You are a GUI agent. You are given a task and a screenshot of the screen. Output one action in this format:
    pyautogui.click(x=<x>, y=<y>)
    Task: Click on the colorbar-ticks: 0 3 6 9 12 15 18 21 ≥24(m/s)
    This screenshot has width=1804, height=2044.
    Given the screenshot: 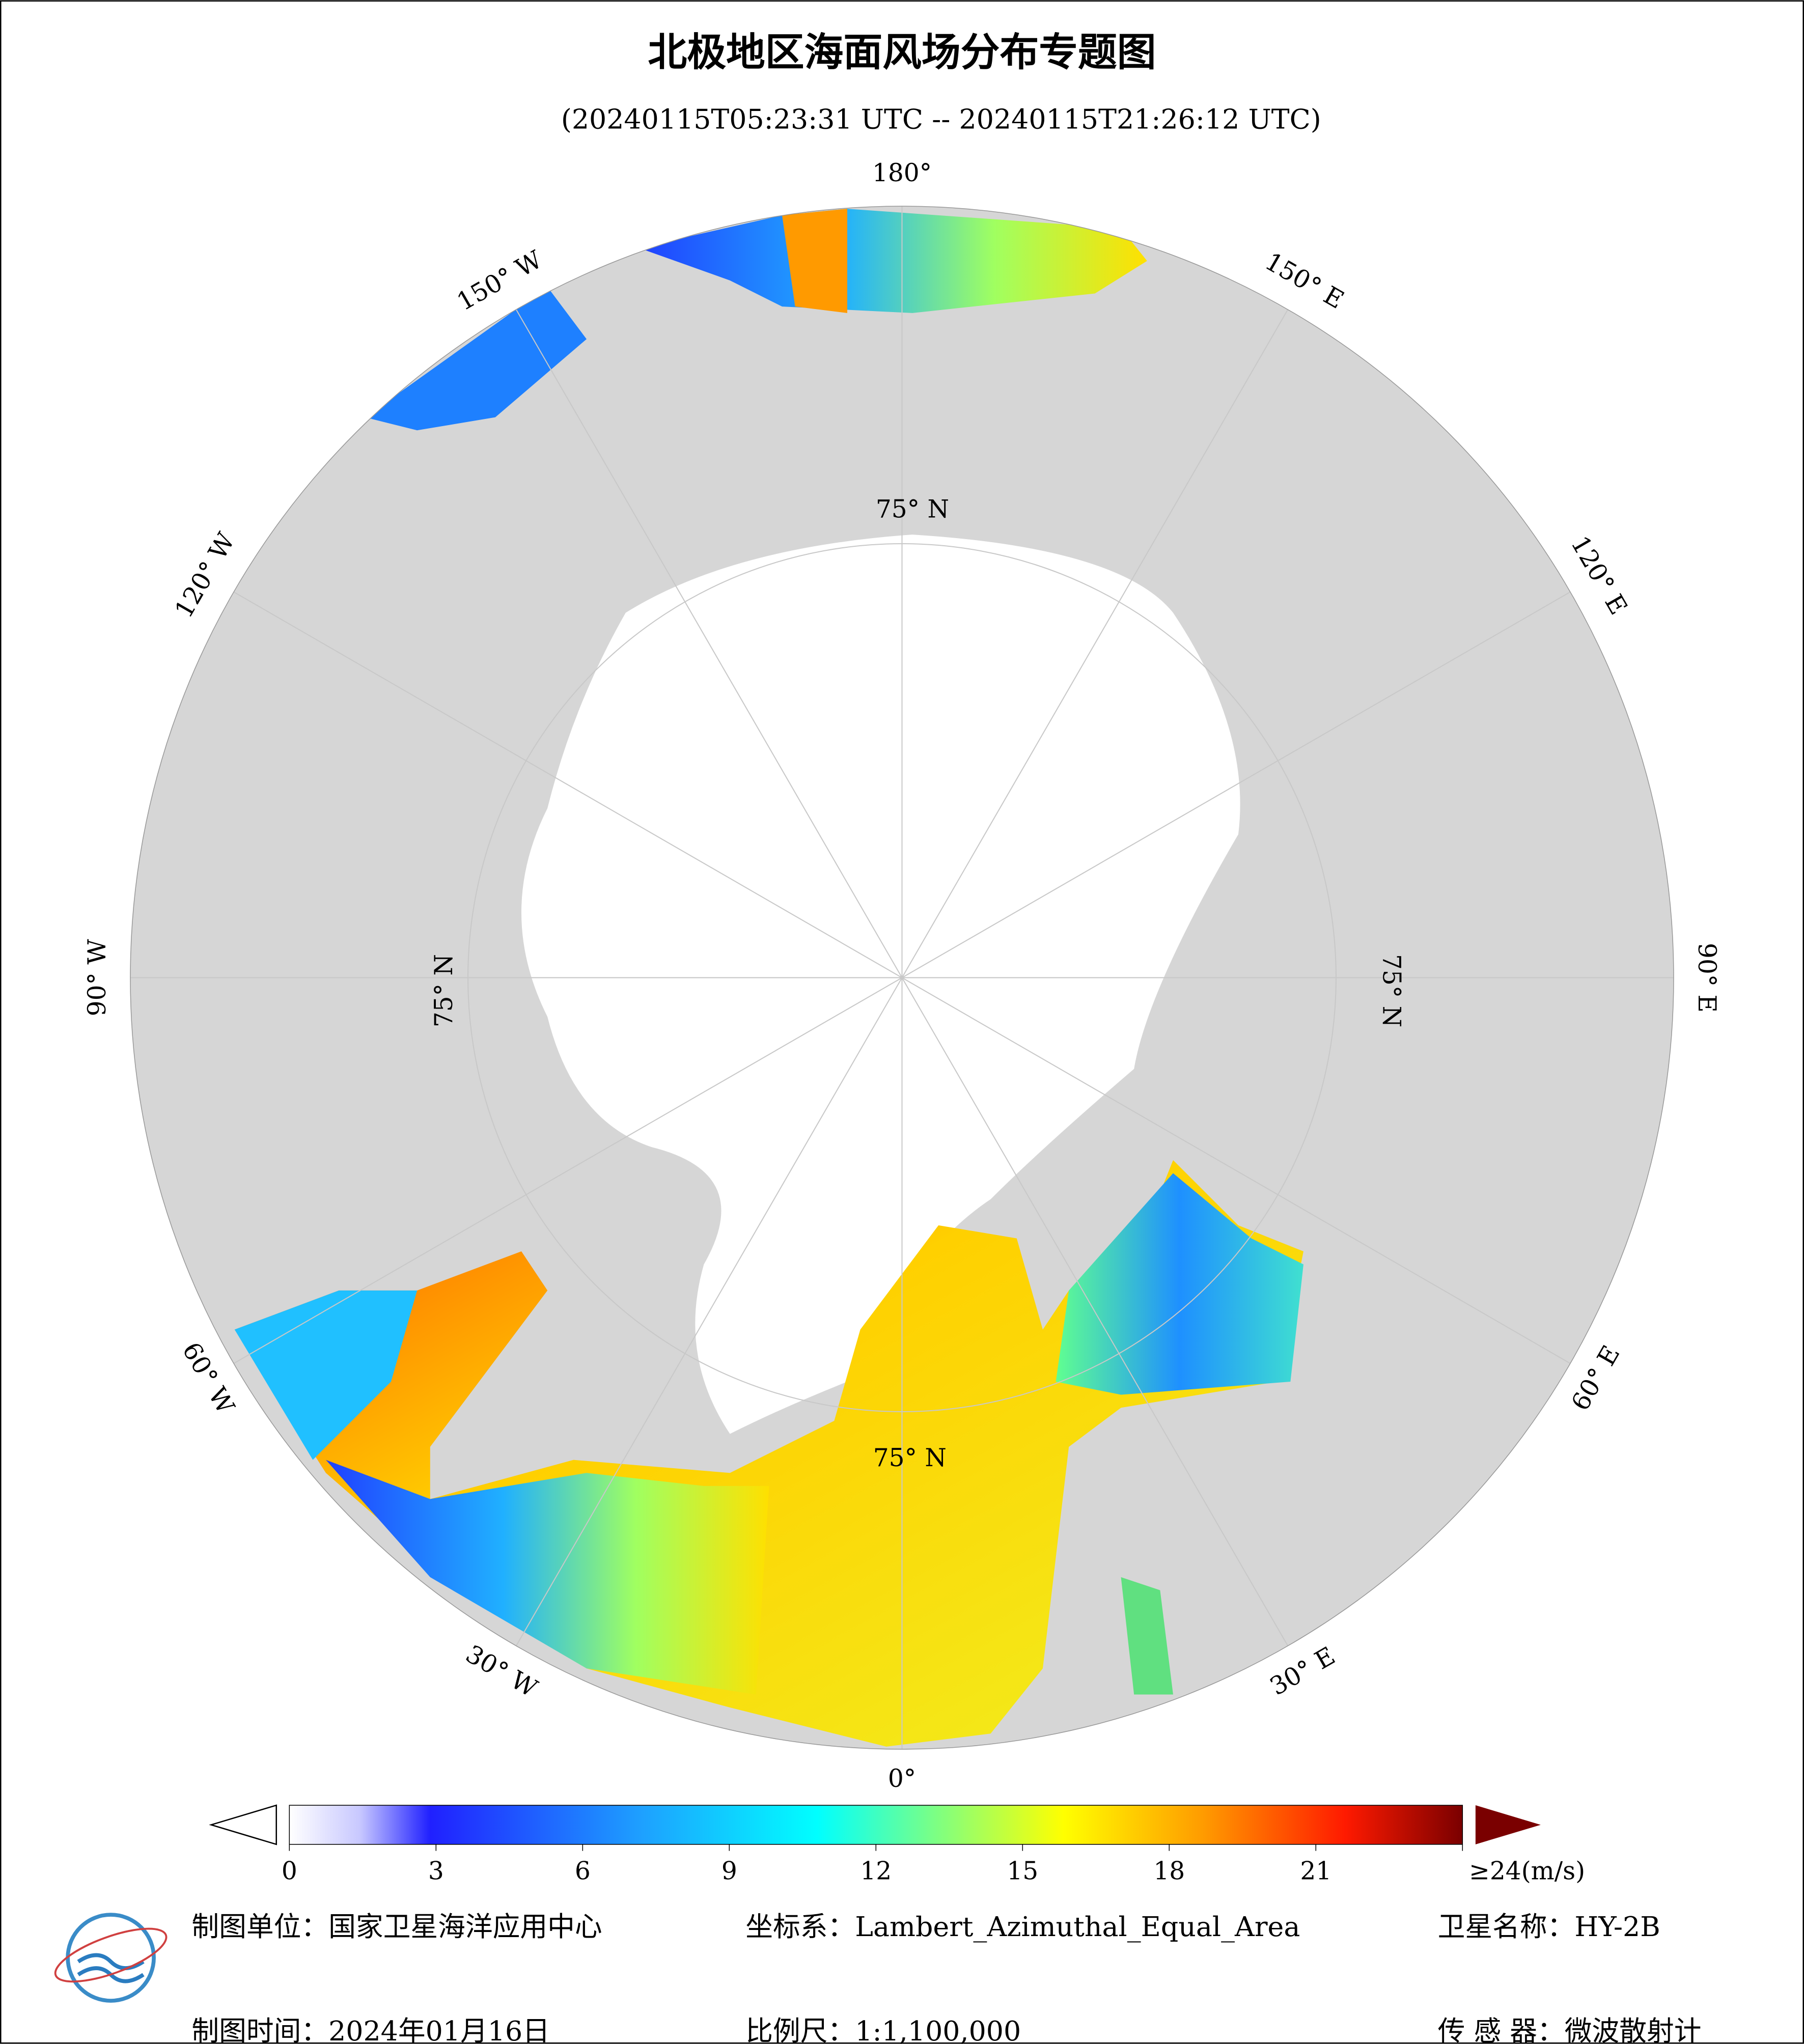 What is the action you would take?
    pyautogui.click(x=933, y=1865)
    